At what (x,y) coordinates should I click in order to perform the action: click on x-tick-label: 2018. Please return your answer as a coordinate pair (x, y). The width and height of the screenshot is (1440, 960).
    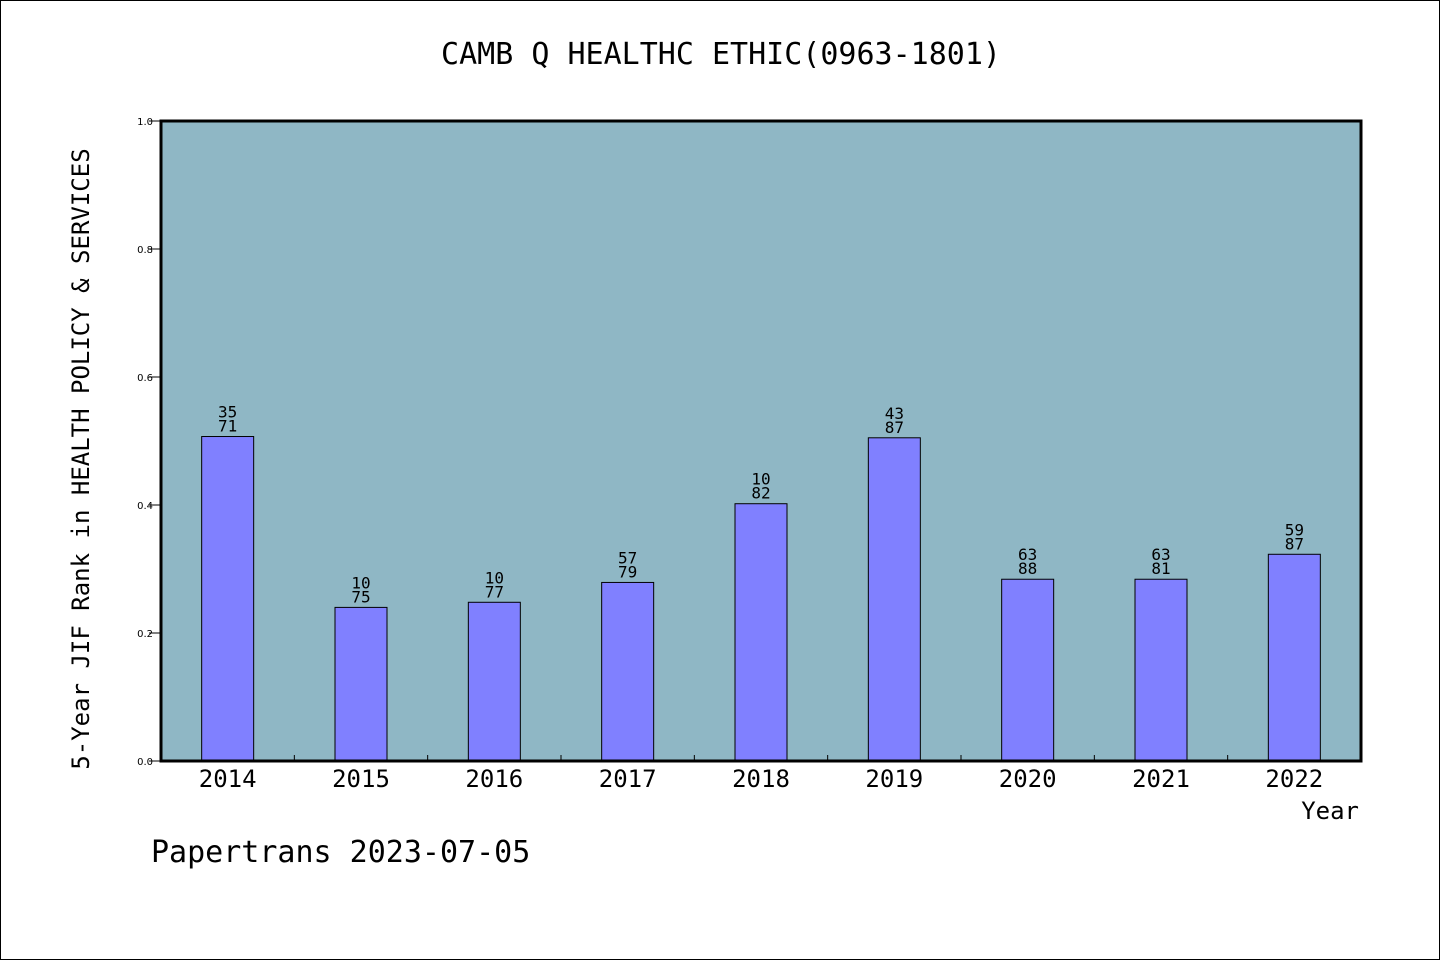
    Looking at the image, I should click on (761, 779).